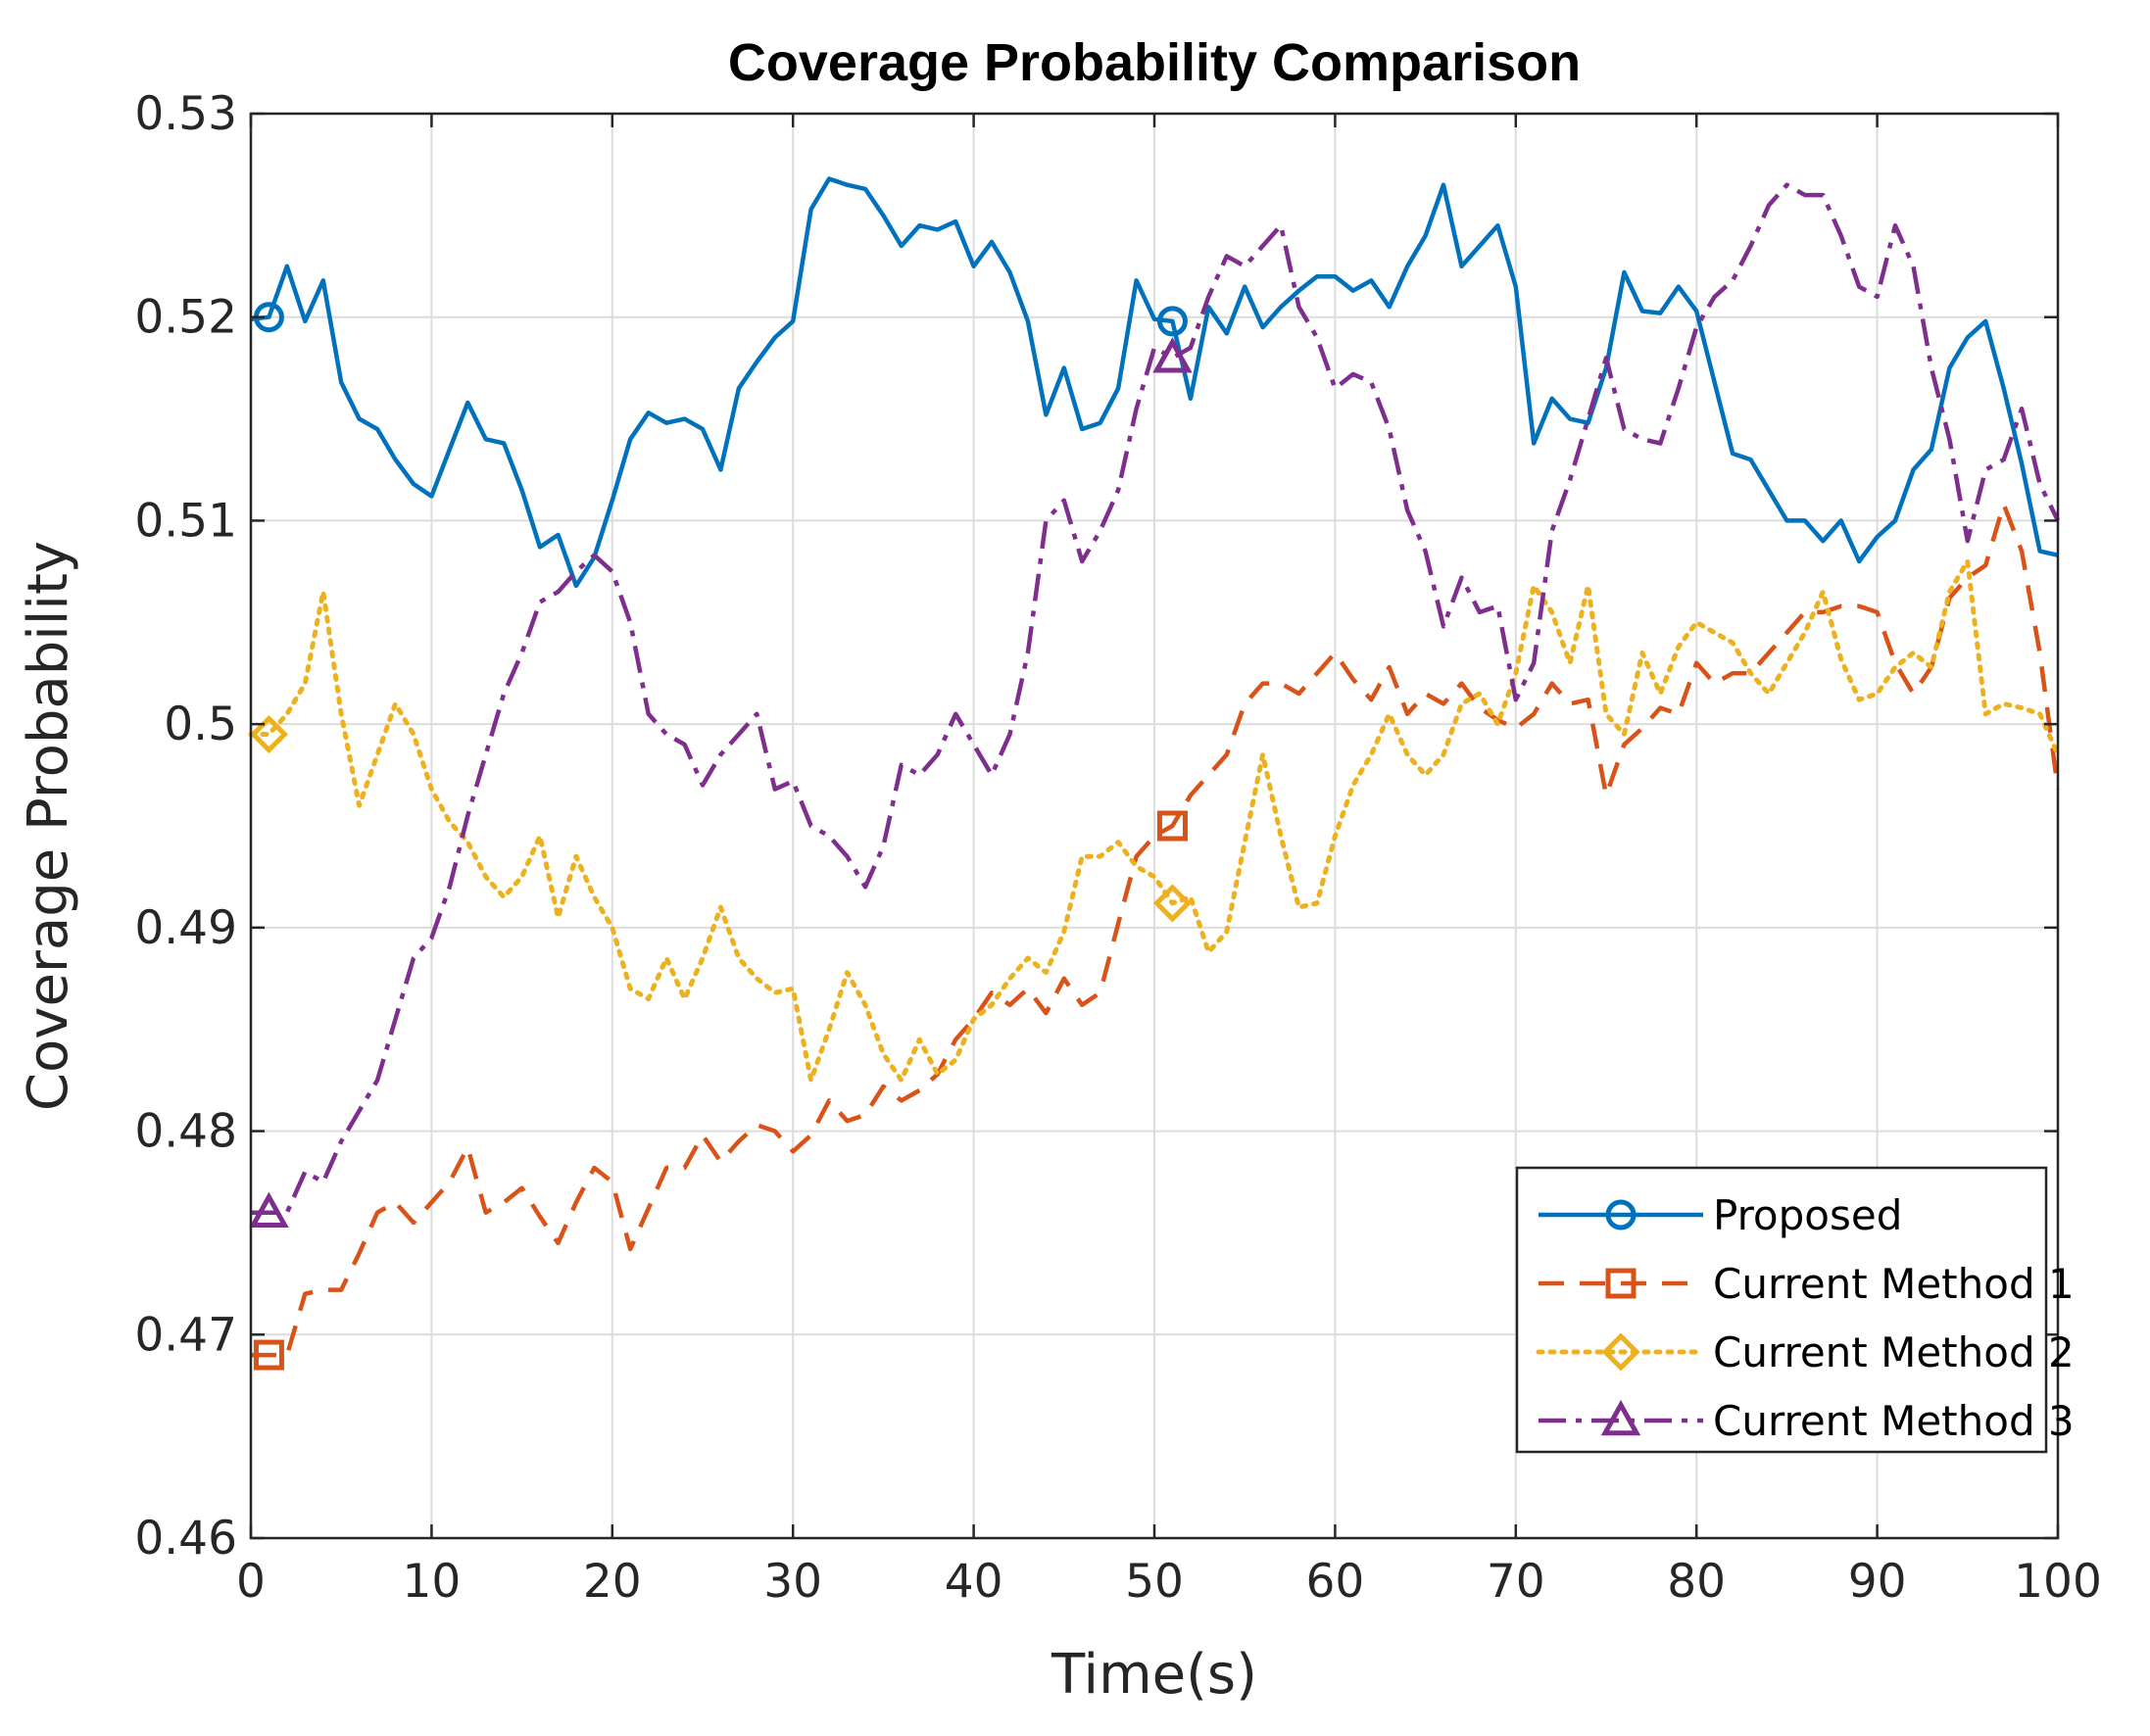 The image size is (2150, 1736). I want to click on x-tick-label-5: 50, so click(1154, 1582).